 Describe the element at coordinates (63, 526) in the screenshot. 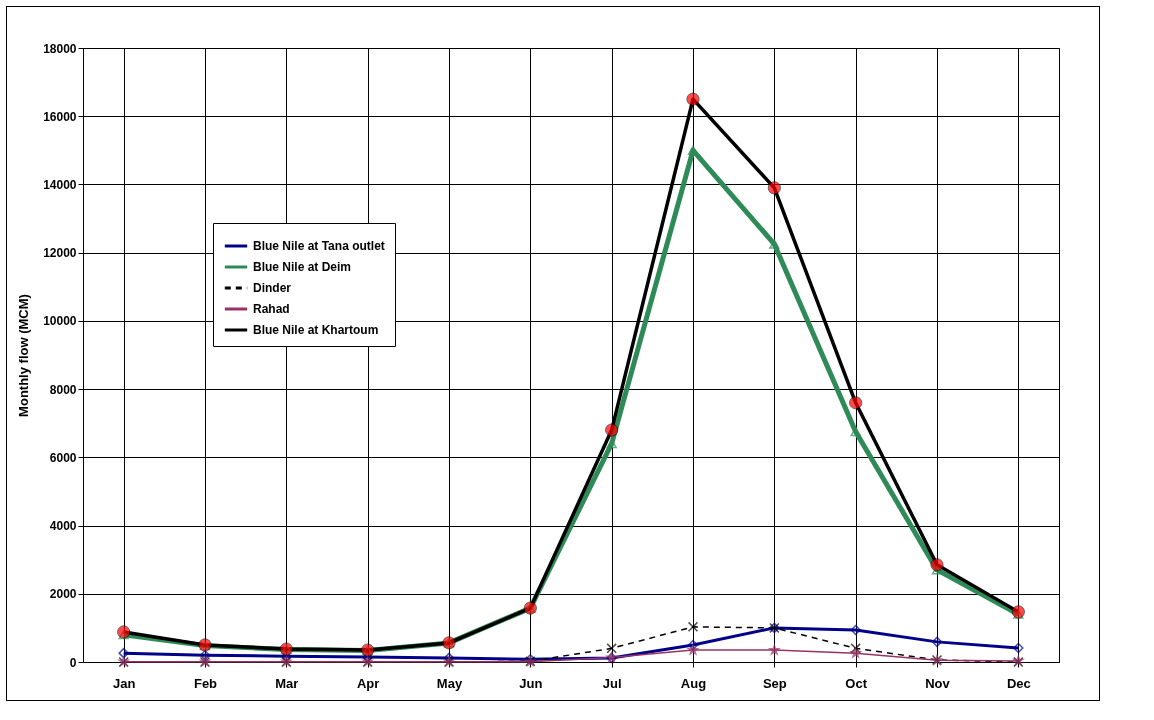

I see `y-tick-label: 4000` at that location.